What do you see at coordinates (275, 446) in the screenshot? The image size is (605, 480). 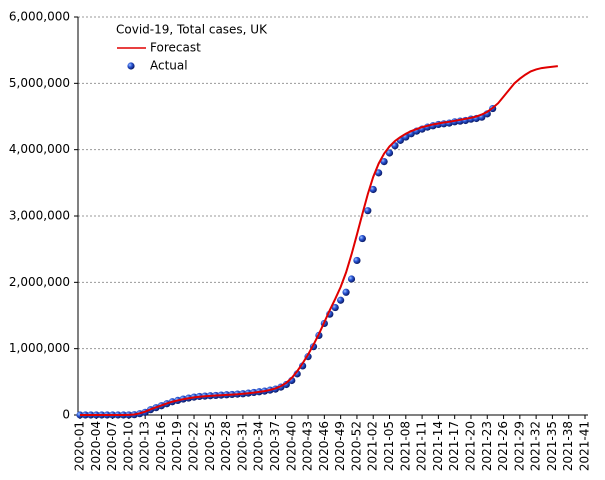 I see `x-tick-label: 2020-37` at bounding box center [275, 446].